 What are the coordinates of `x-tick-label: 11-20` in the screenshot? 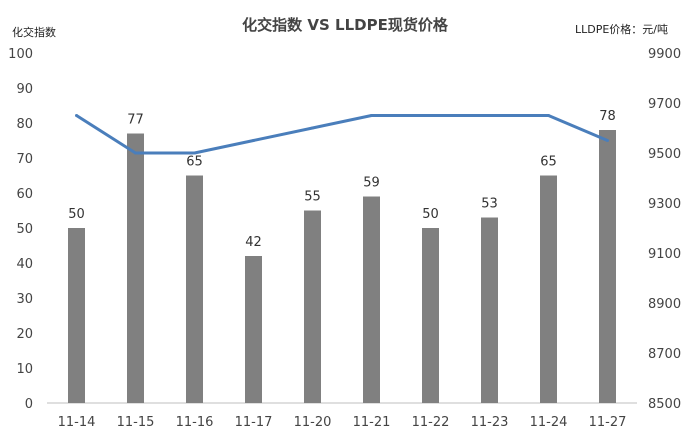 It's located at (313, 422).